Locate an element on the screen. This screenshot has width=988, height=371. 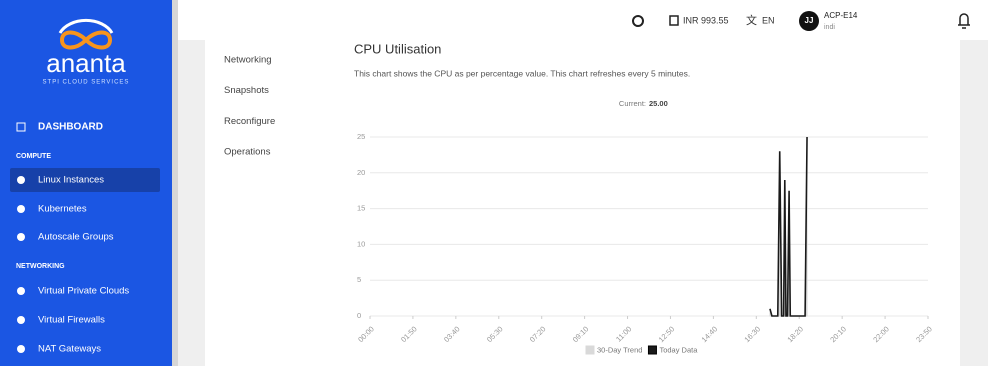
avatar is located at coordinates (809, 21).